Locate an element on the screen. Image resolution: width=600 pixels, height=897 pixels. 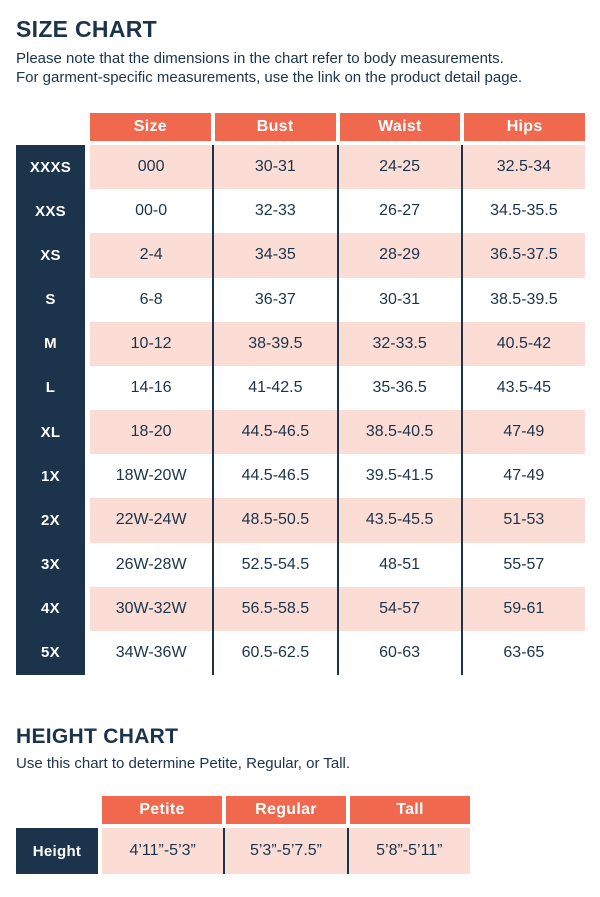
size-cell-size: 34W-36W is located at coordinates (152, 653).